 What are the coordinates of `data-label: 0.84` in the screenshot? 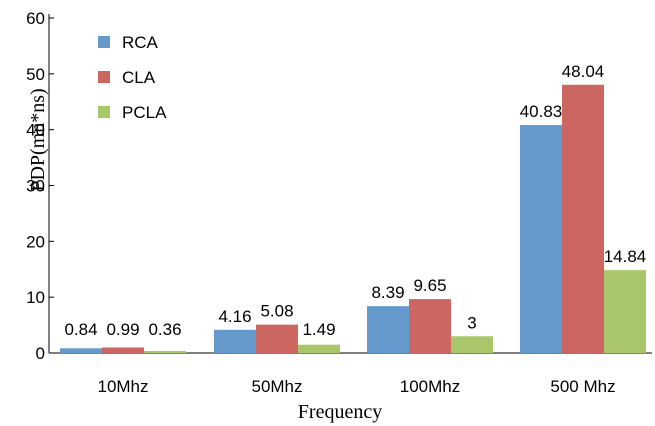 It's located at (80, 329).